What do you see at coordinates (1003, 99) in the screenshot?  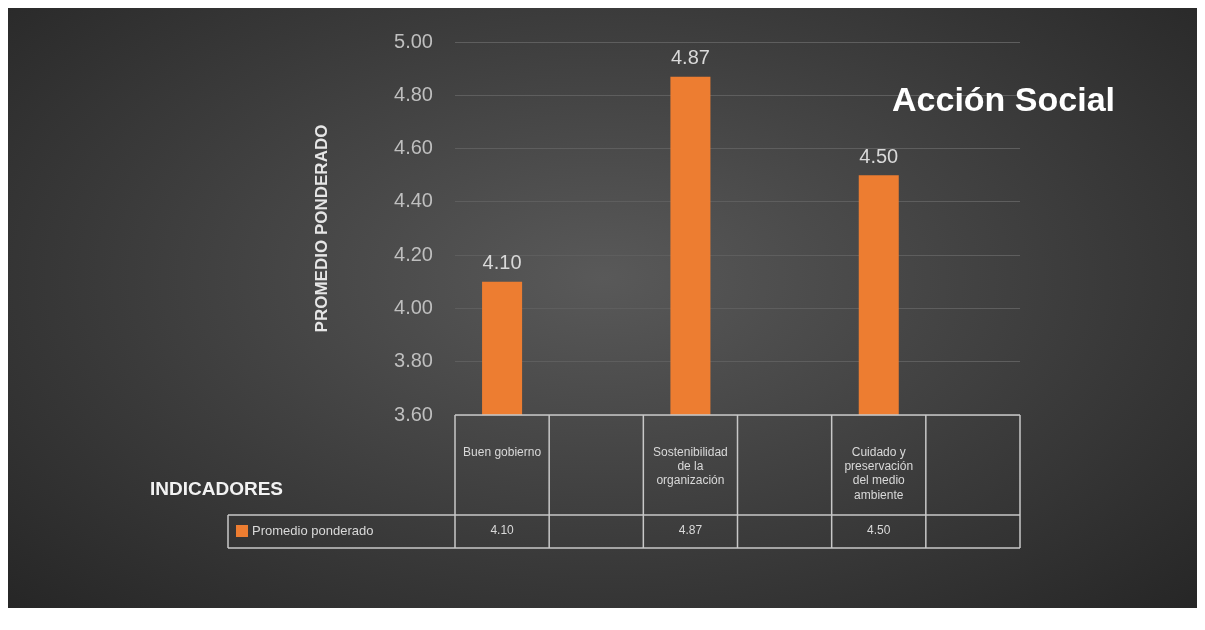 I see `text: Acción Social` at bounding box center [1003, 99].